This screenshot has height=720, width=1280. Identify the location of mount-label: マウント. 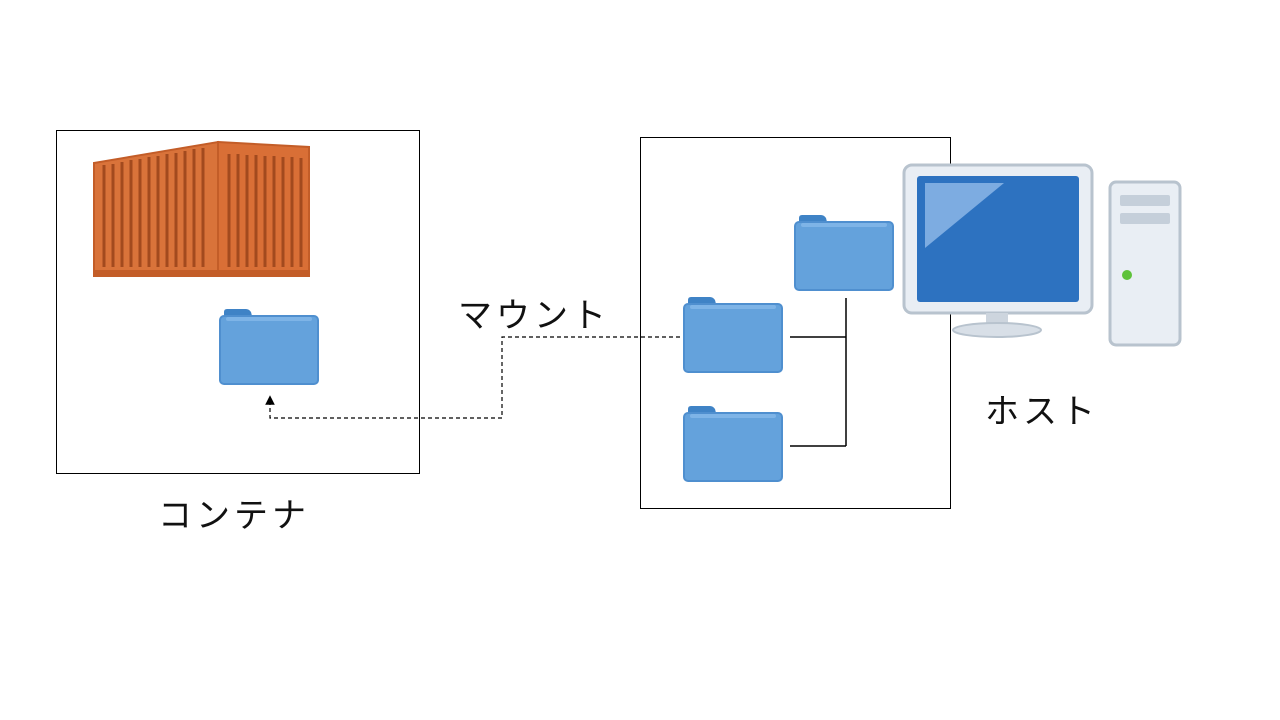
(534, 316).